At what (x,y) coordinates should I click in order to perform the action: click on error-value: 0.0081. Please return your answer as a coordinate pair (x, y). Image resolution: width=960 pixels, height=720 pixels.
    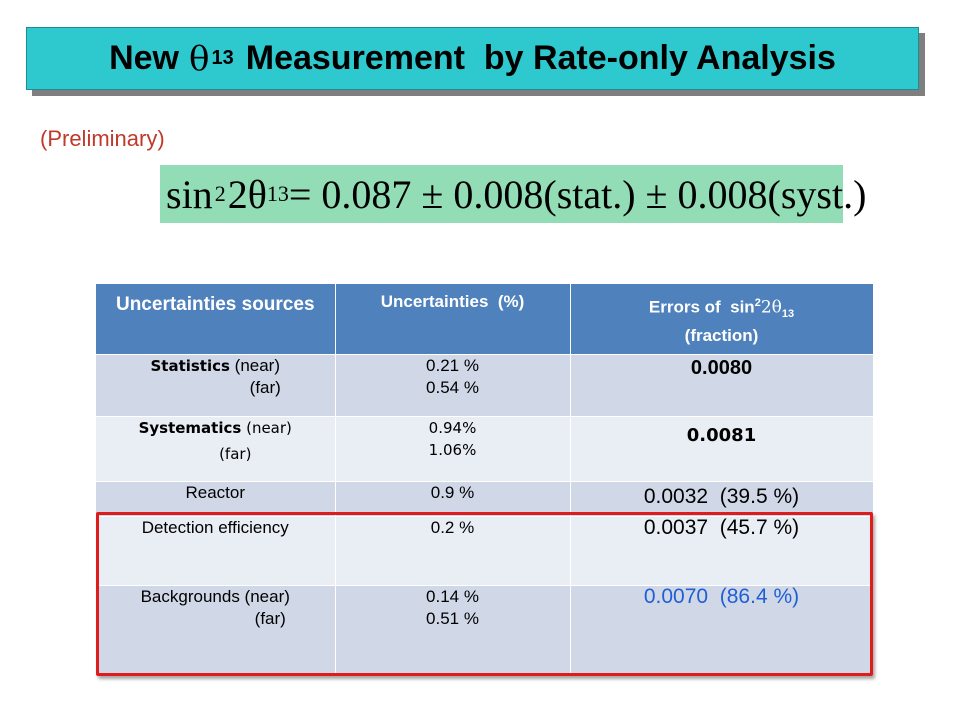
    Looking at the image, I should click on (721, 435).